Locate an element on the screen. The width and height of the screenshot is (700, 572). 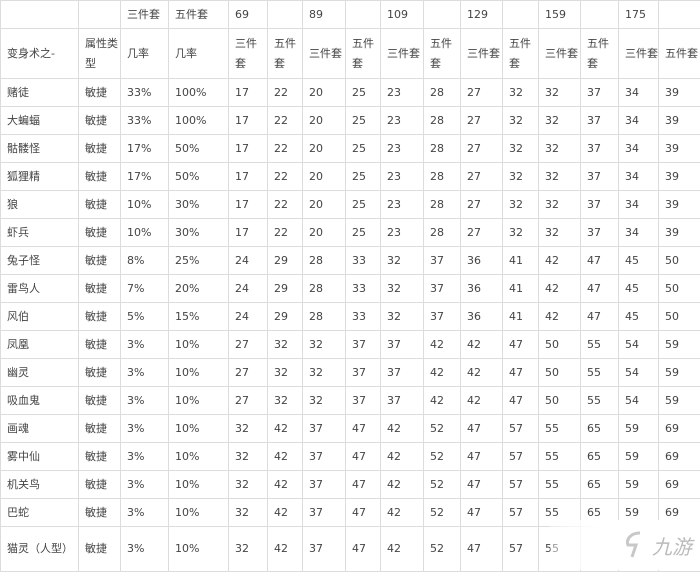
table-cell: 30% is located at coordinates (199, 233).